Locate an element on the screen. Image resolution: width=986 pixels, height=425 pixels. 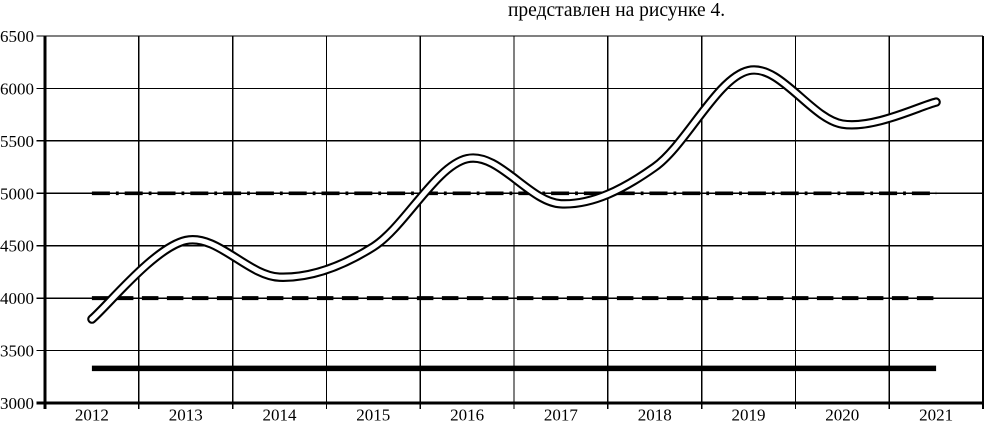
figure-caption-text: представлен на рисунке 4. is located at coordinates (617, 10).